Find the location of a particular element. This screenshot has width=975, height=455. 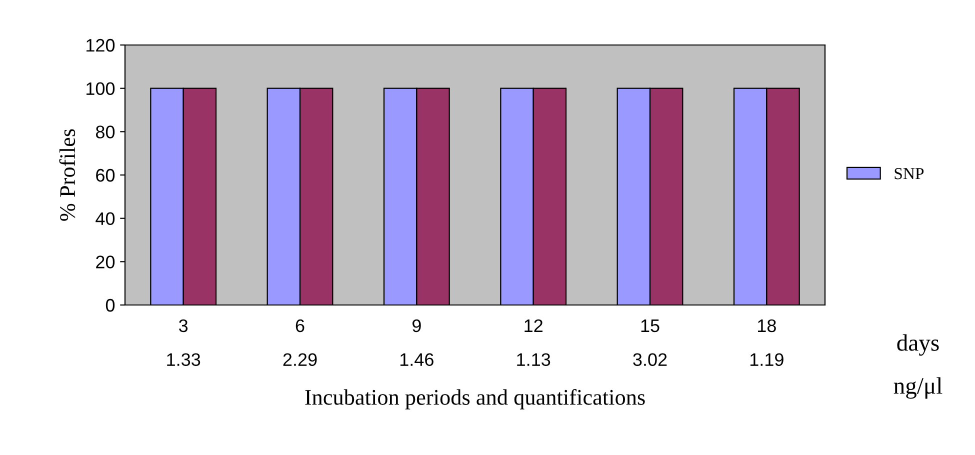

y-axis-title: % Profiles is located at coordinates (67, 175).